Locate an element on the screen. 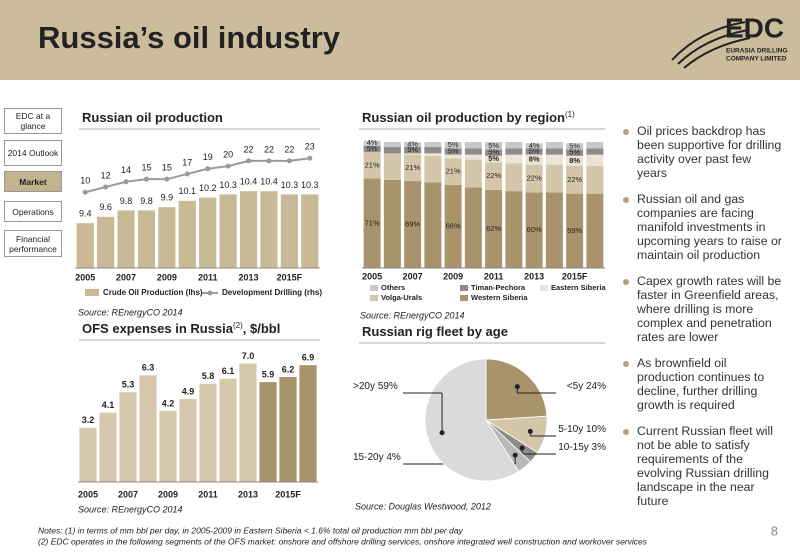  bar-value-label: 4.9 is located at coordinates (188, 391).